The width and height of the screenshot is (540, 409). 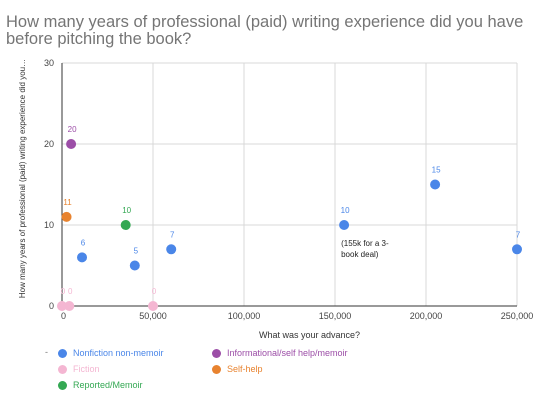 I want to click on legend-item: Informational/self help/memoir, so click(x=280, y=353).